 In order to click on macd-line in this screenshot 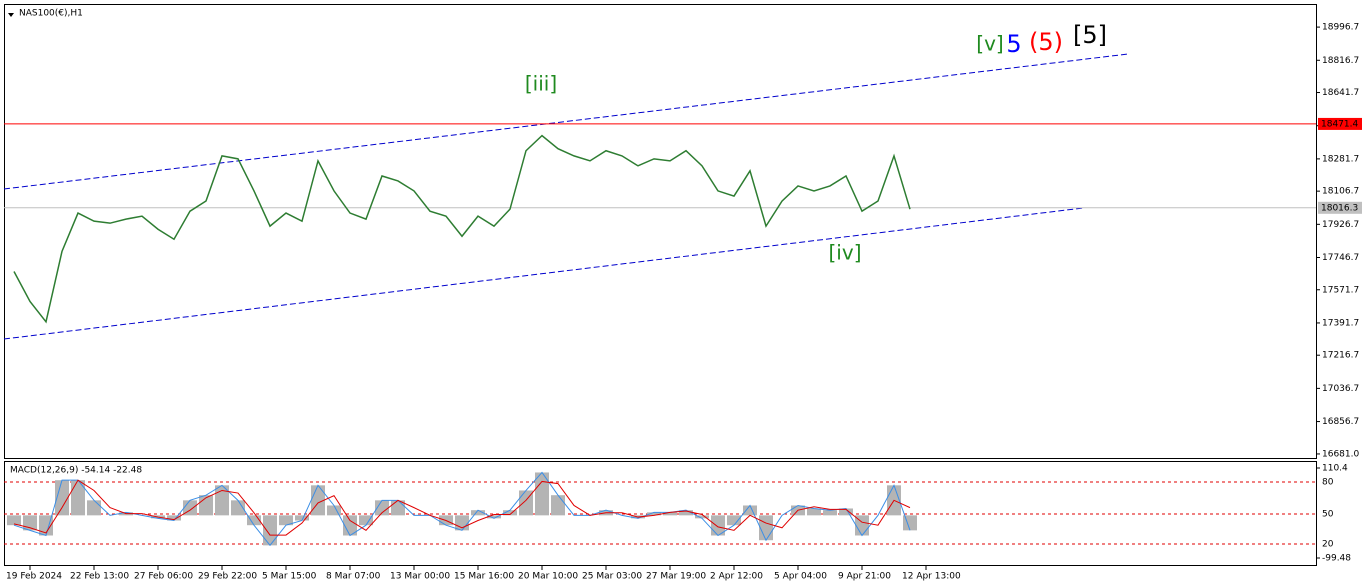, I will do `click(462, 509)`.